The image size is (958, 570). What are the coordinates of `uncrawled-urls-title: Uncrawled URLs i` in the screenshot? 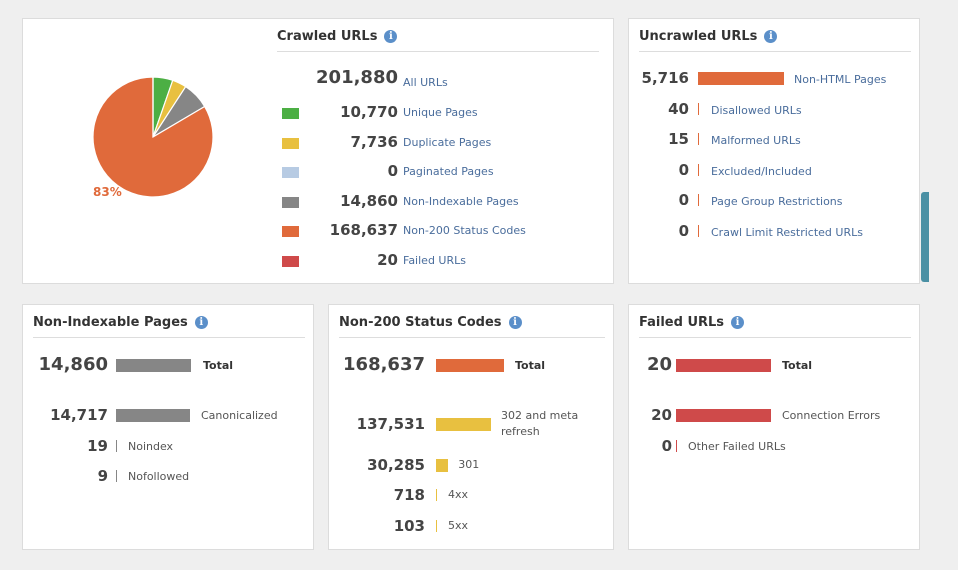 It's located at (708, 36).